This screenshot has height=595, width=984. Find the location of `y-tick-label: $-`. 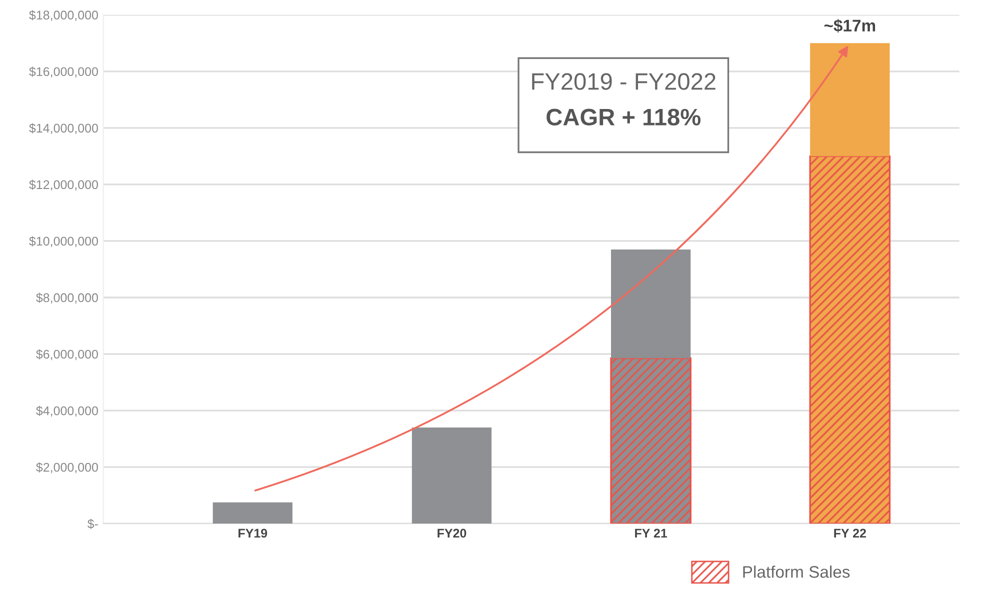

y-tick-label: $- is located at coordinates (92, 523).